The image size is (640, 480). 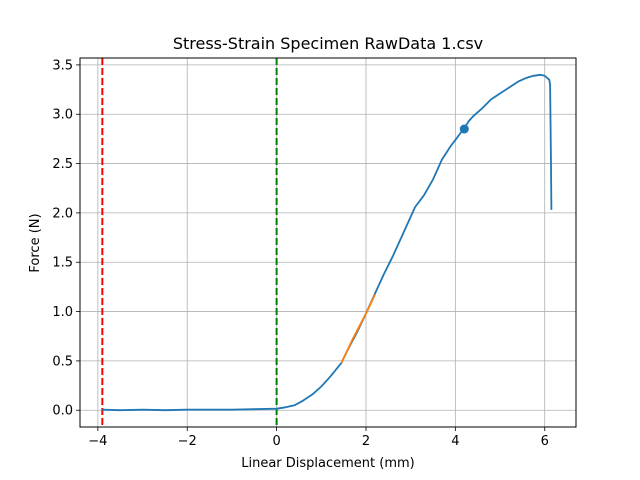 I want to click on x-tick-label: −4, so click(x=97, y=441).